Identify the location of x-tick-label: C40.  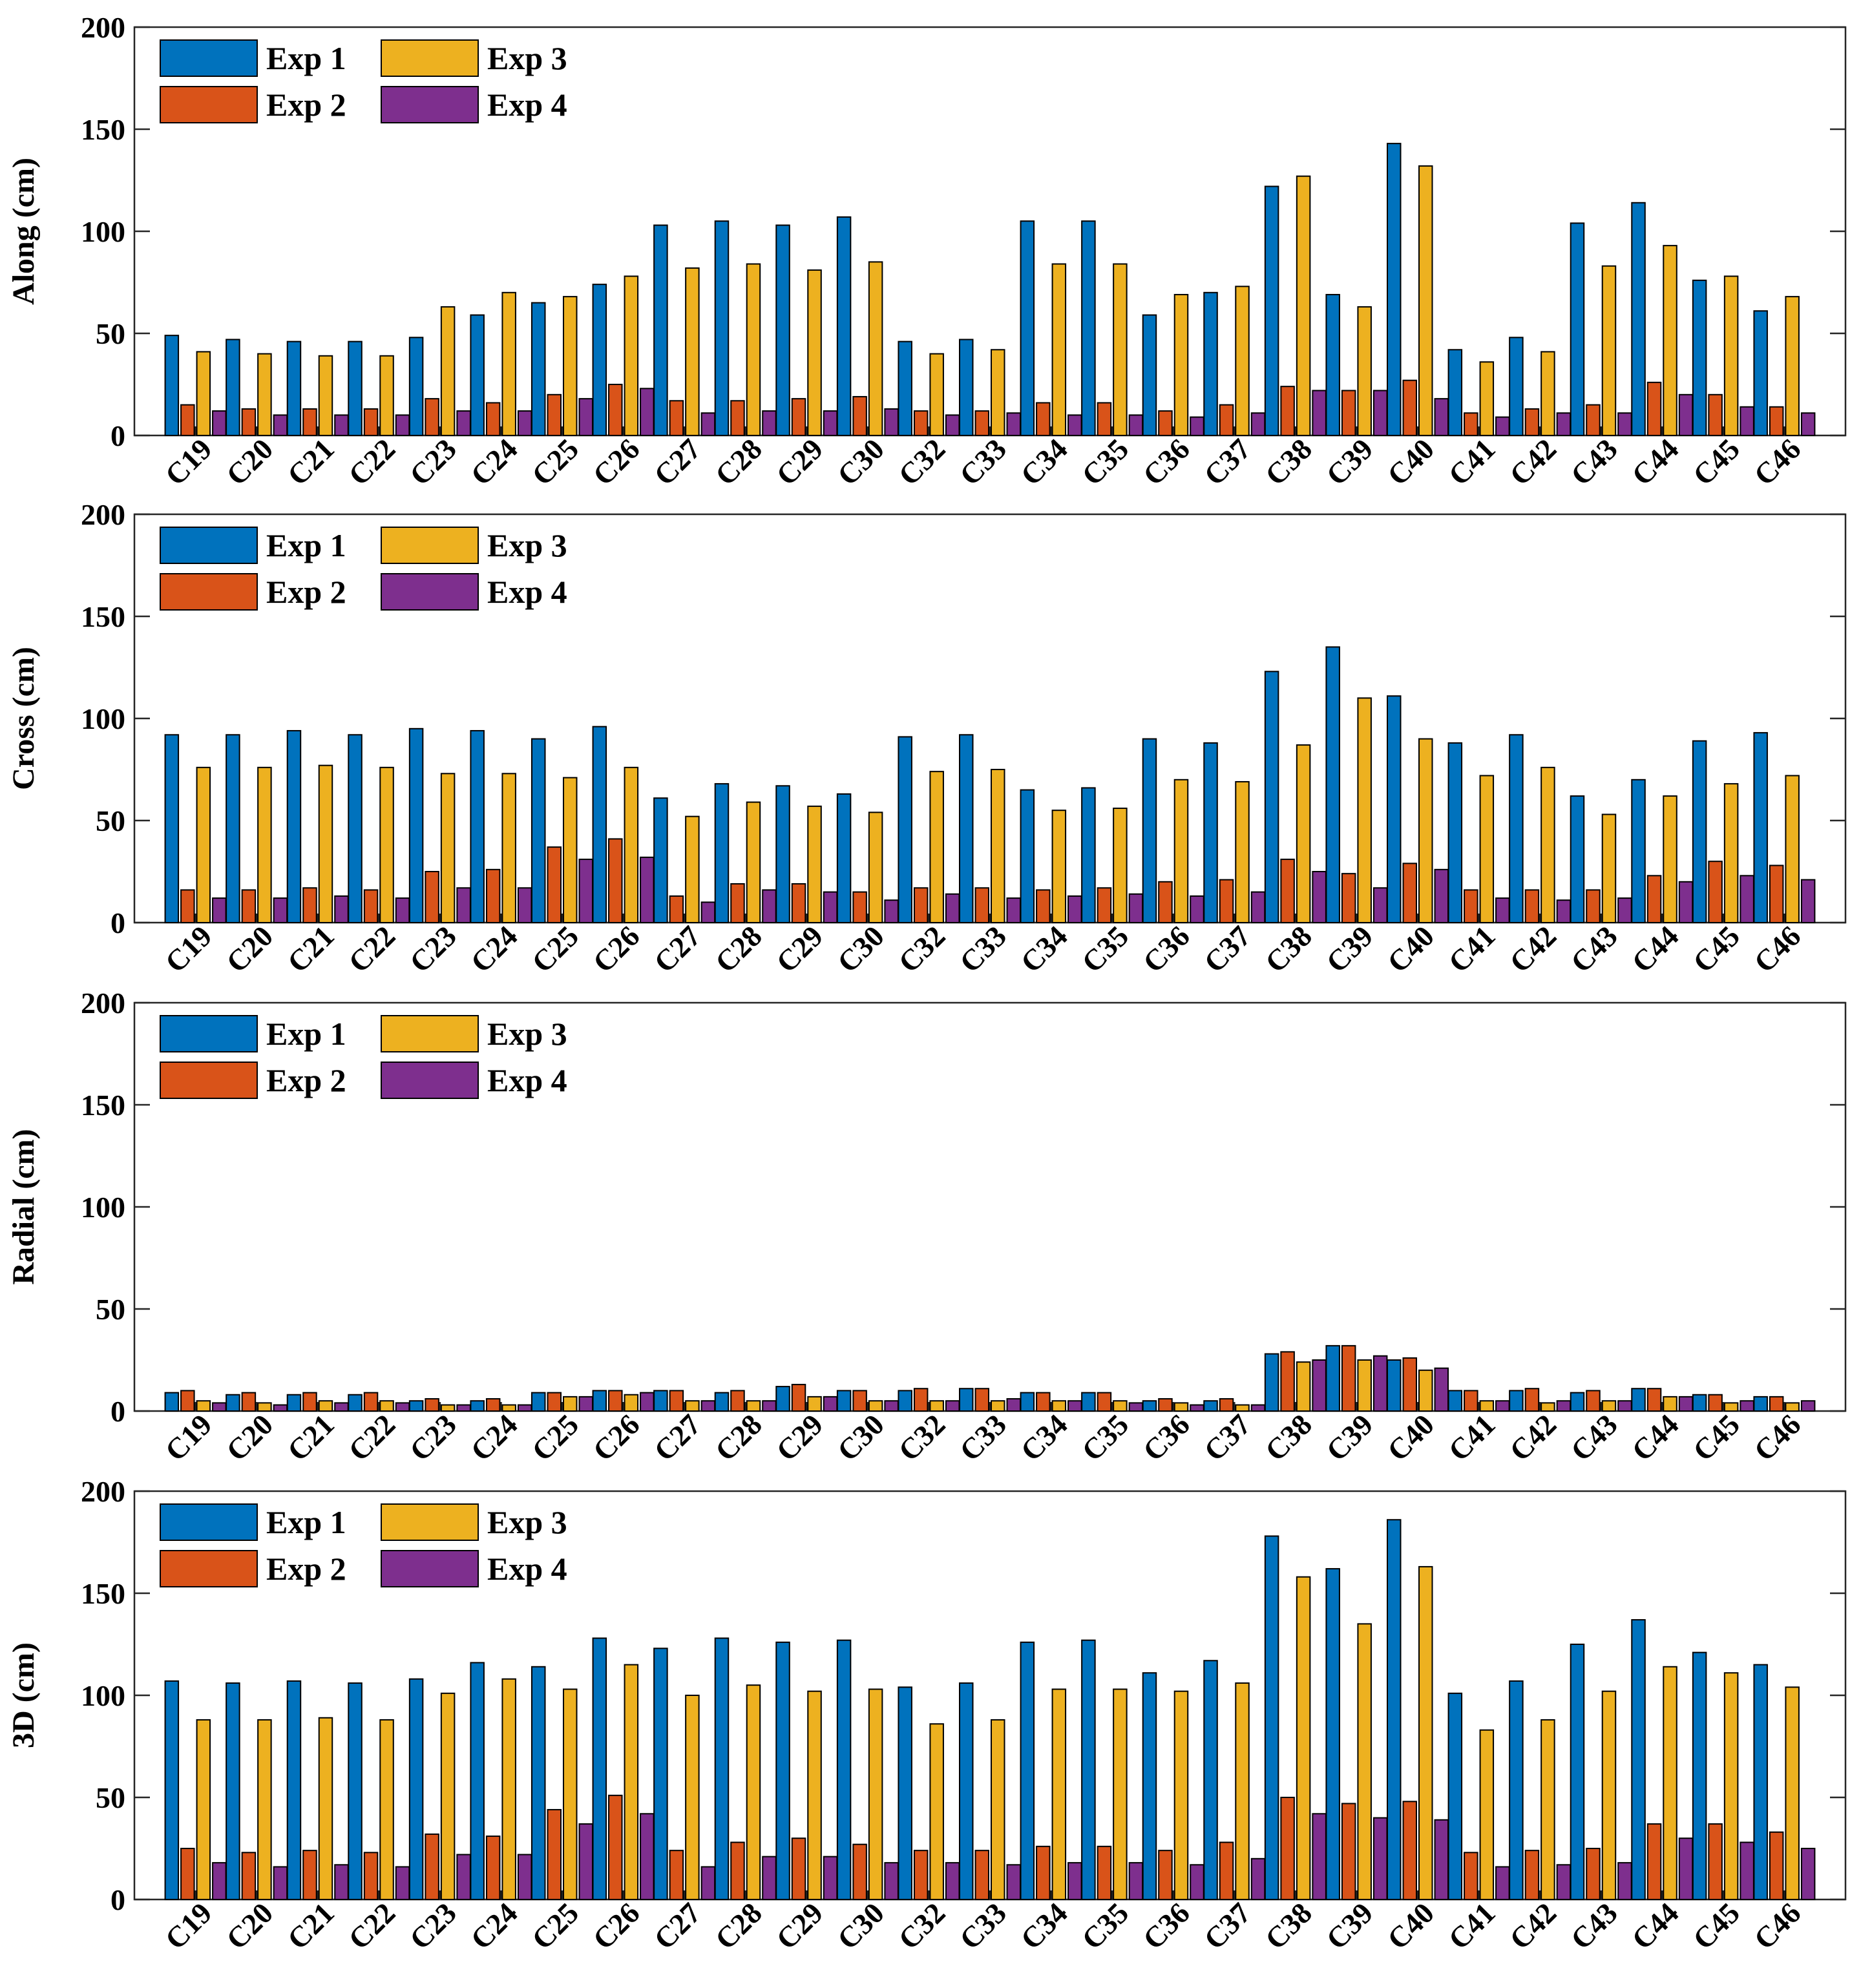
(1410, 462).